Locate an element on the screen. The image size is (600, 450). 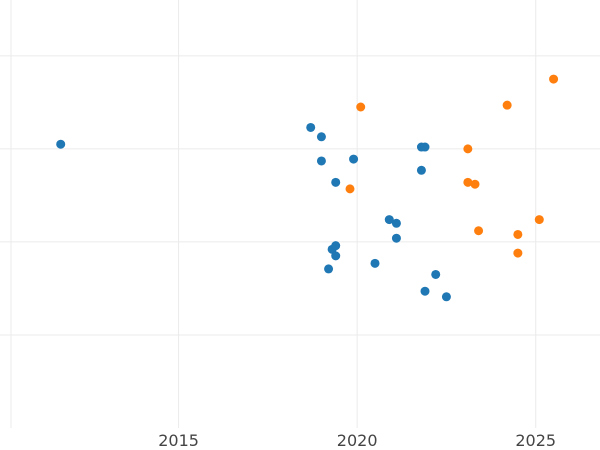
x-tick-label-2020: 2020 is located at coordinates (357, 440).